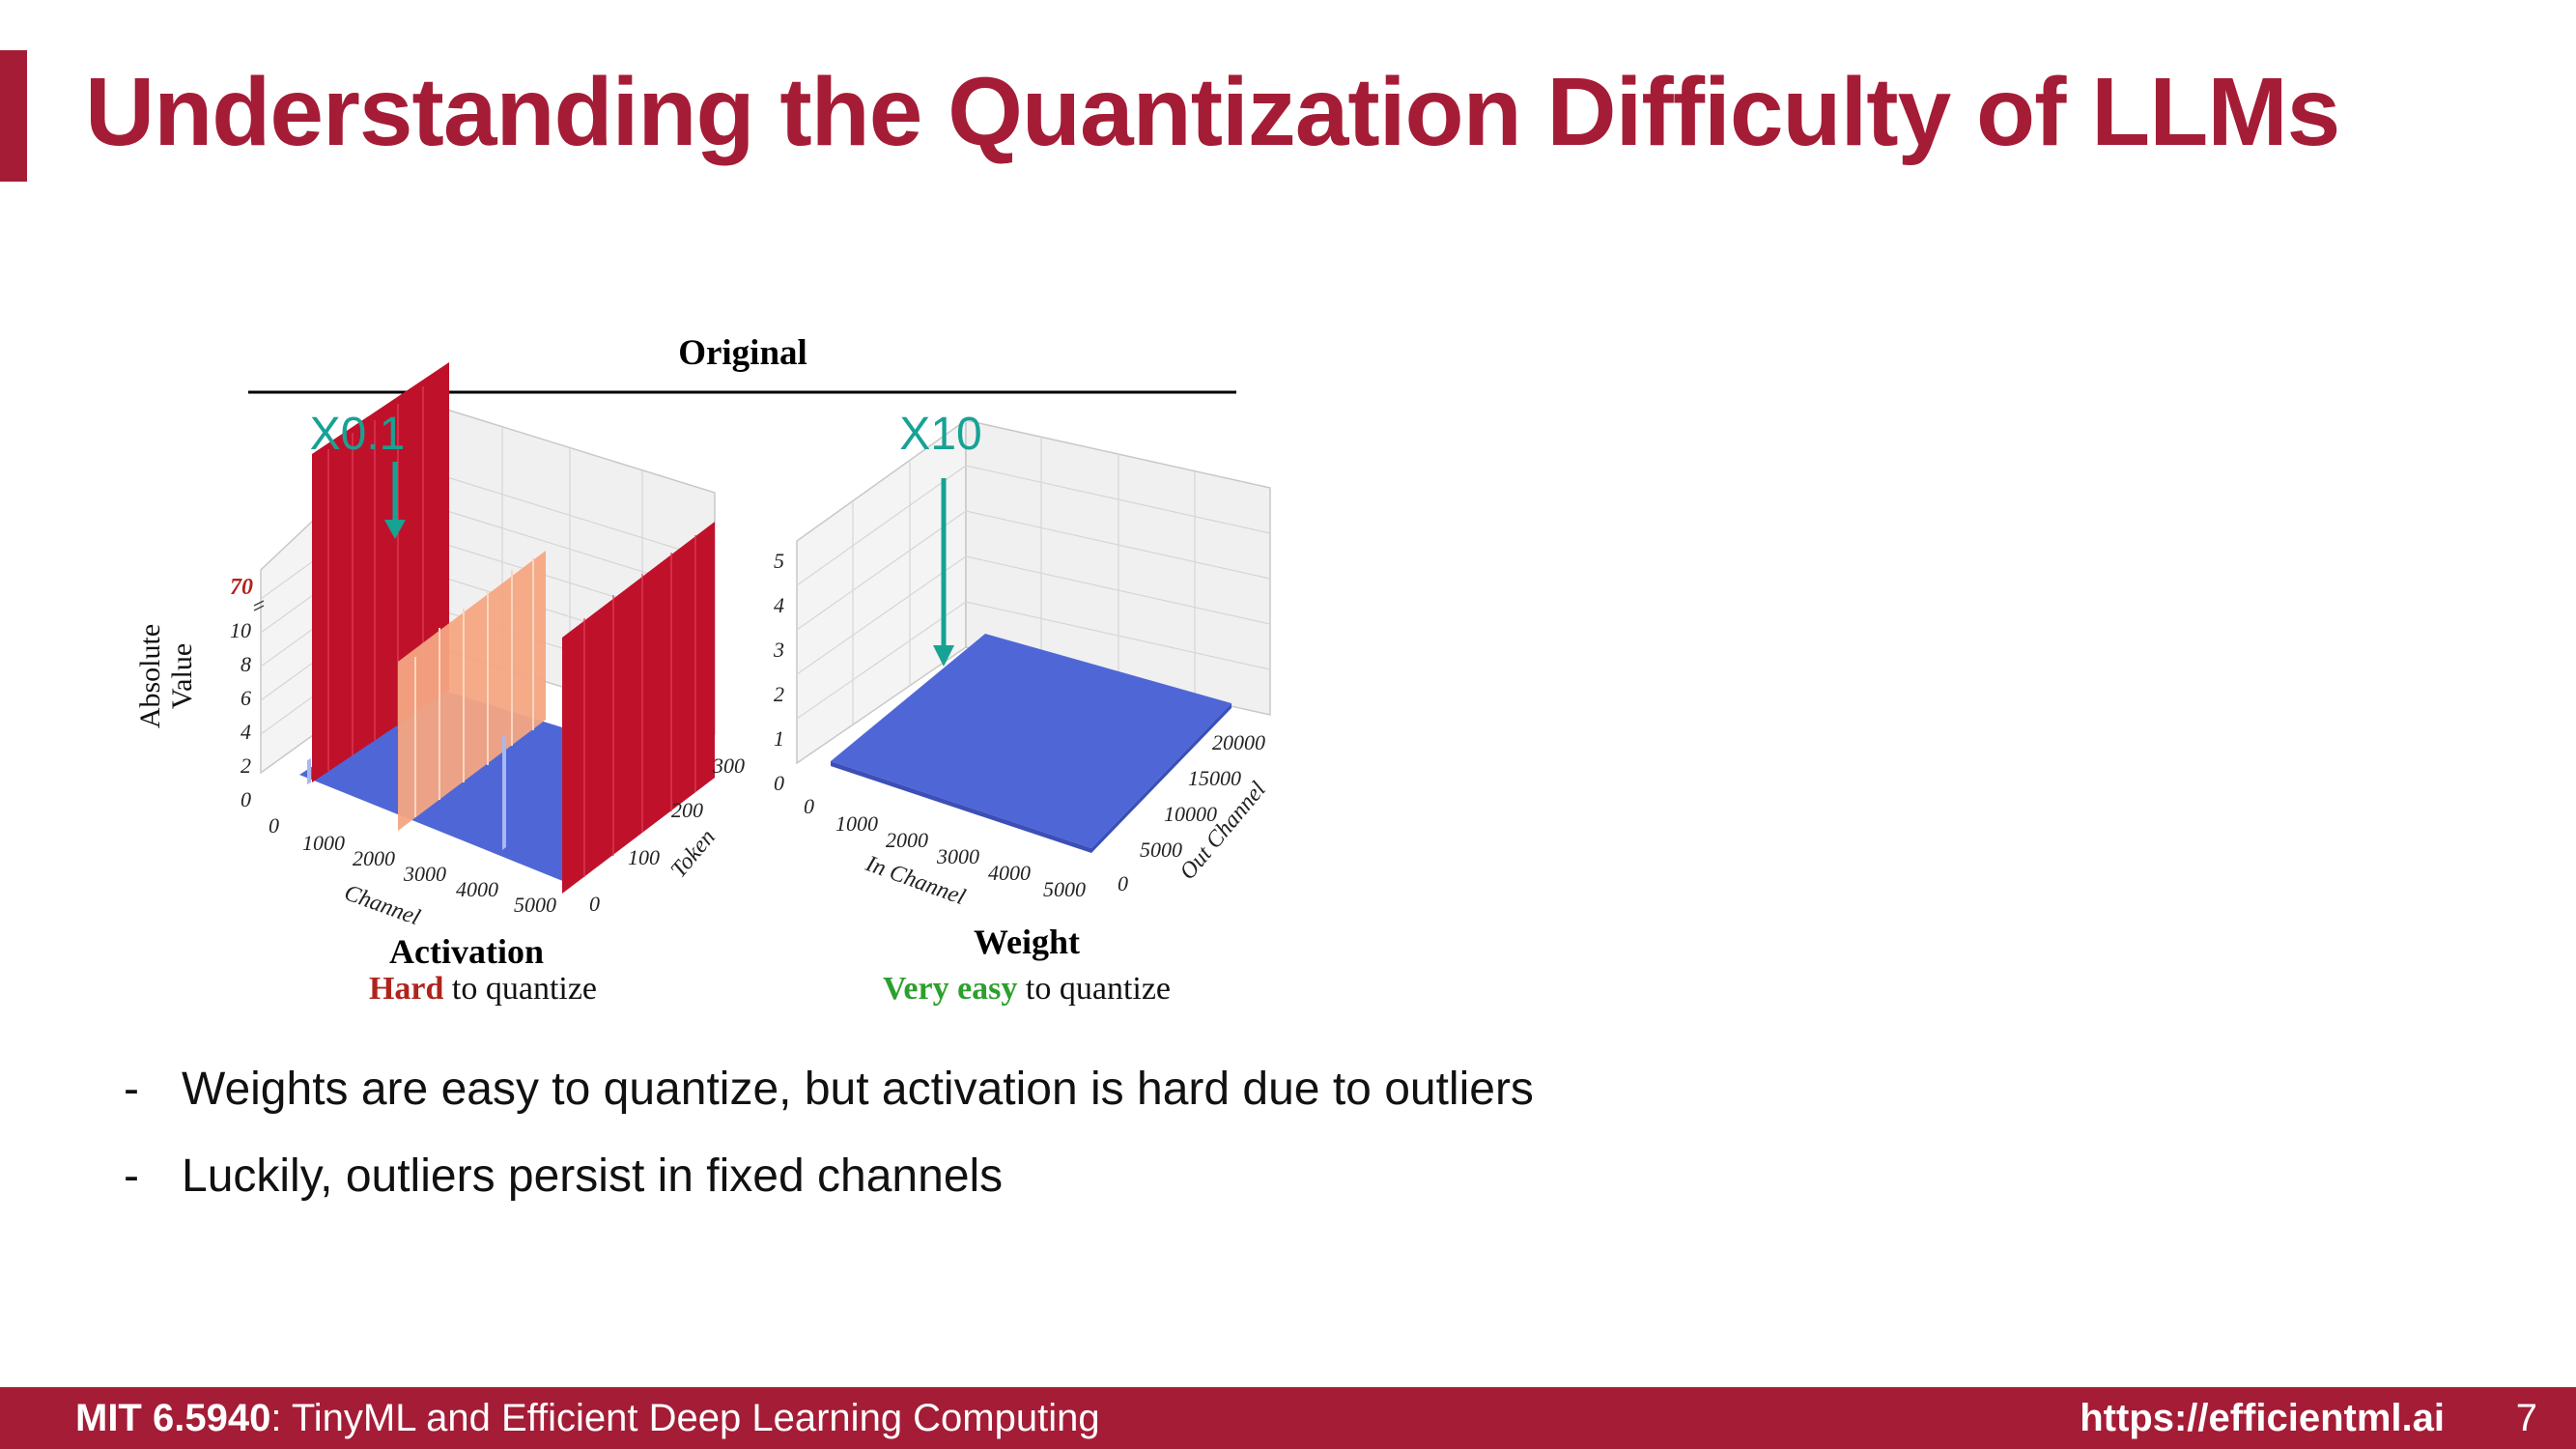 Image resolution: width=2576 pixels, height=1449 pixels. What do you see at coordinates (374, 858) in the screenshot?
I see `activation-x-tick: 2000` at bounding box center [374, 858].